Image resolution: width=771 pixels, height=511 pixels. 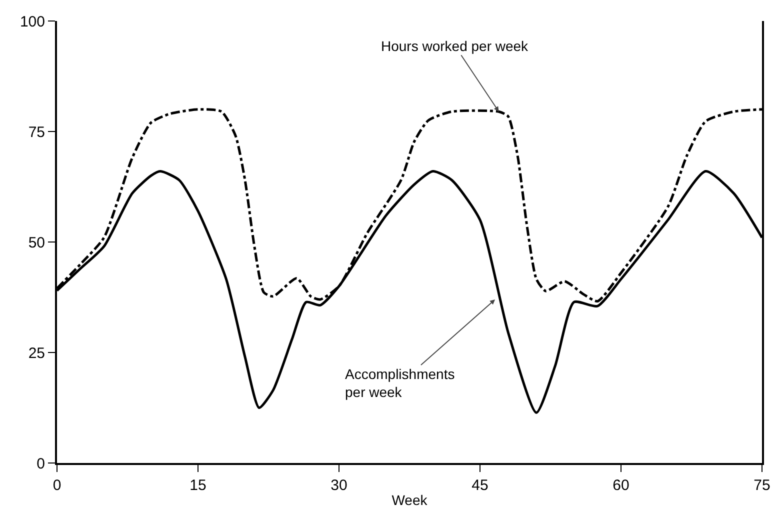 I want to click on y-tick-label: 75, so click(x=36, y=132).